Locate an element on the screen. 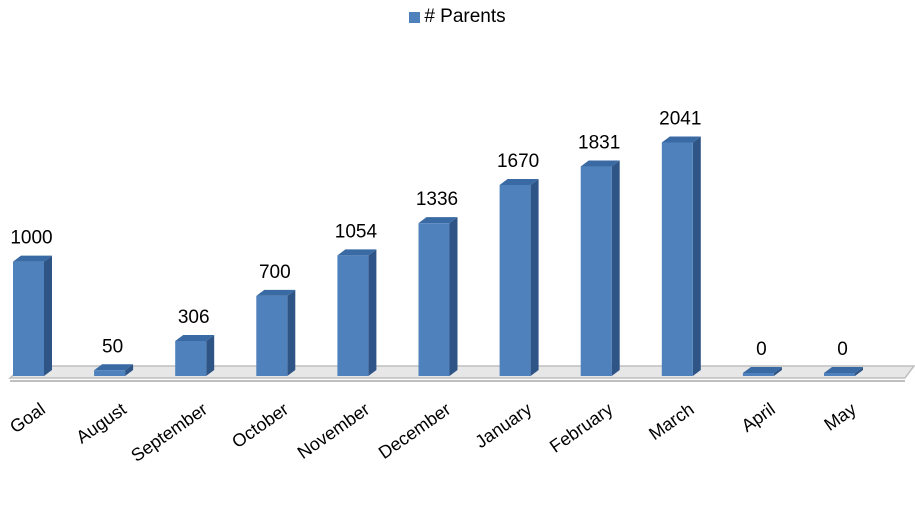 This screenshot has height=514, width=915. data-label: 1336 is located at coordinates (437, 199).